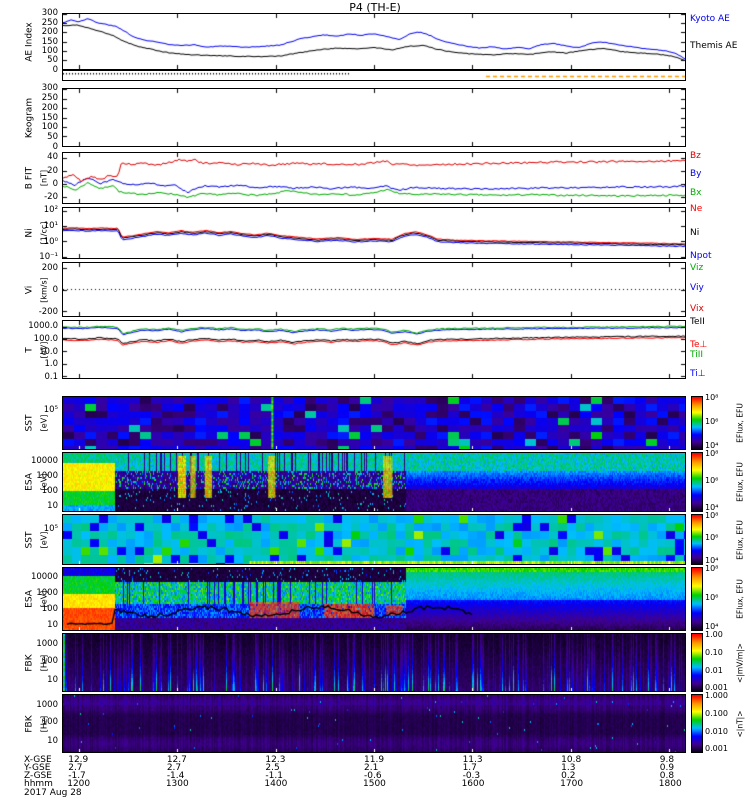 The height and width of the screenshot is (800, 750). Describe the element at coordinates (38, 784) in the screenshot. I see `footer-rowlabel: hhmm` at that location.